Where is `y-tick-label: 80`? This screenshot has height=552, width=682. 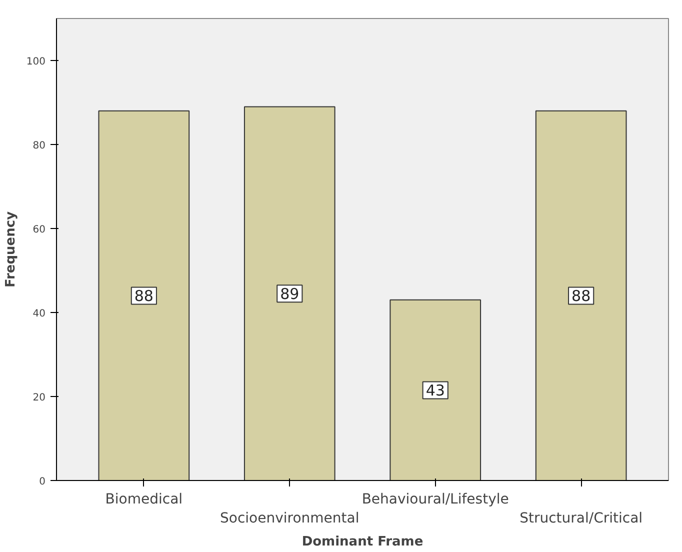
y-tick-label: 80 is located at coordinates (39, 146).